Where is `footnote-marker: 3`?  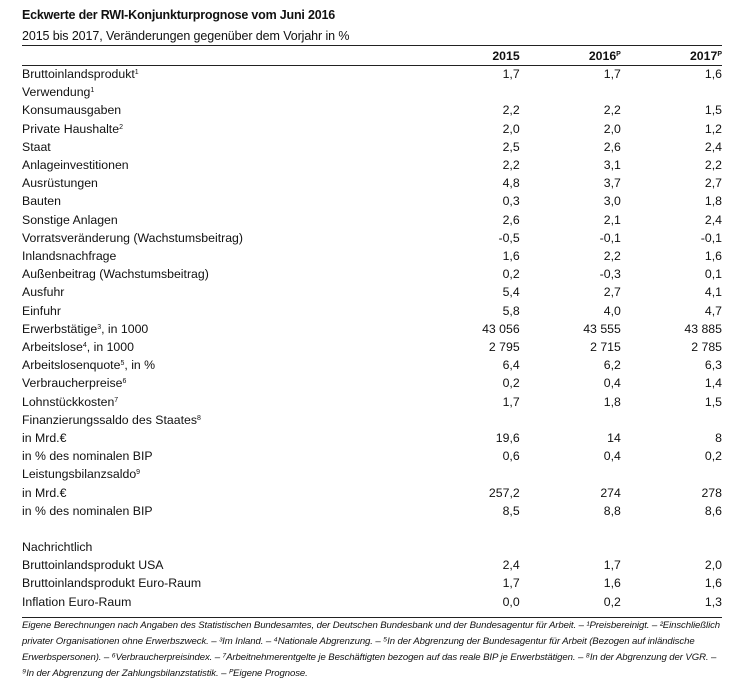
footnote-marker: 3 is located at coordinates (99, 327).